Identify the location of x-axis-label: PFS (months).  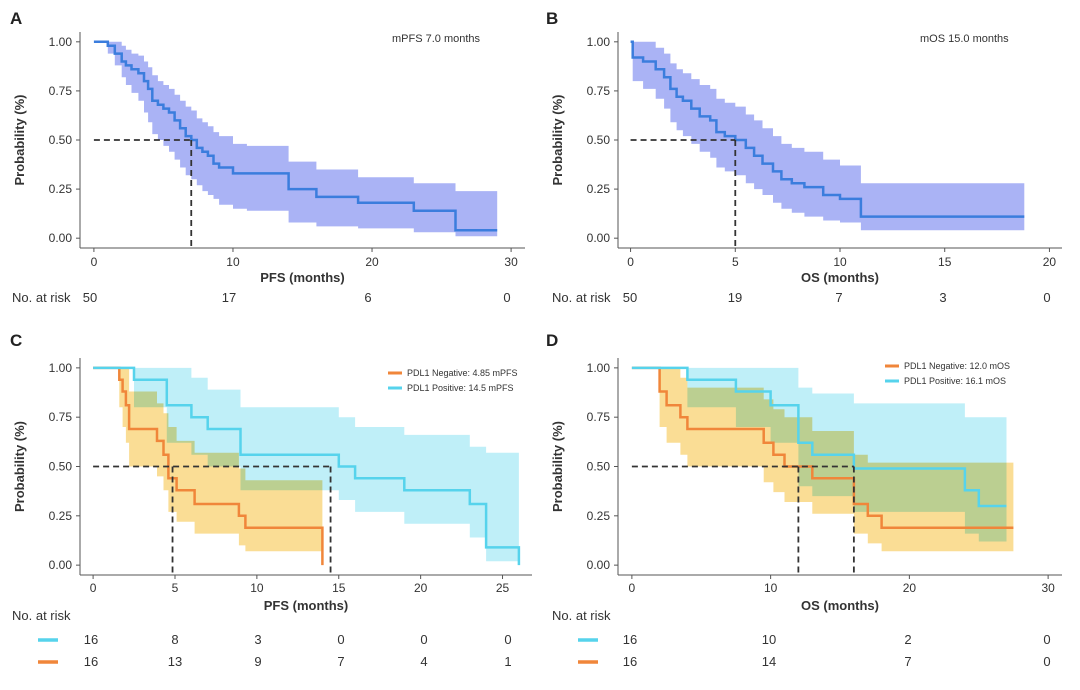
(306, 605).